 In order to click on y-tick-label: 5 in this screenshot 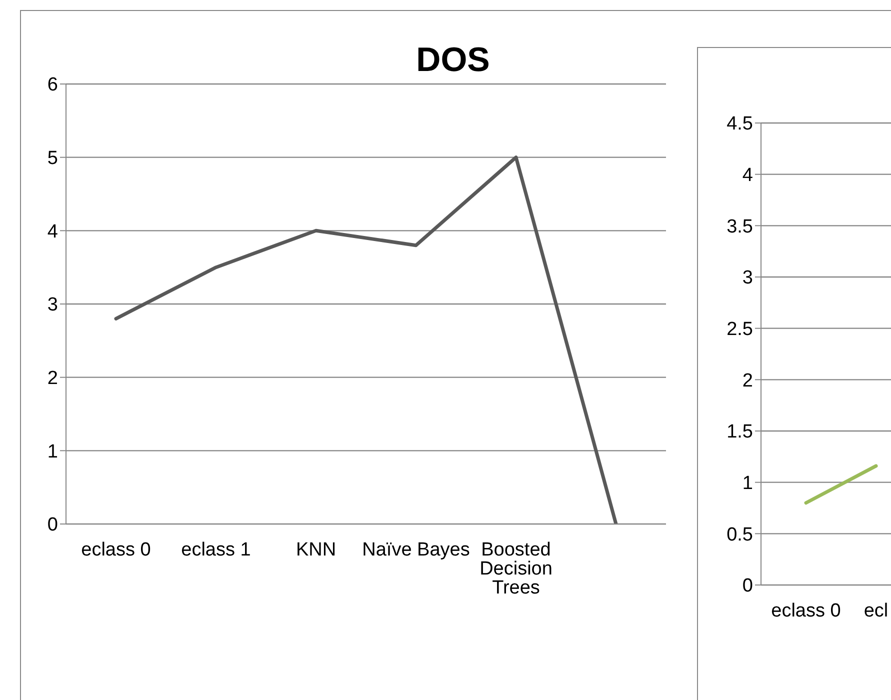, I will do `click(52, 159)`.